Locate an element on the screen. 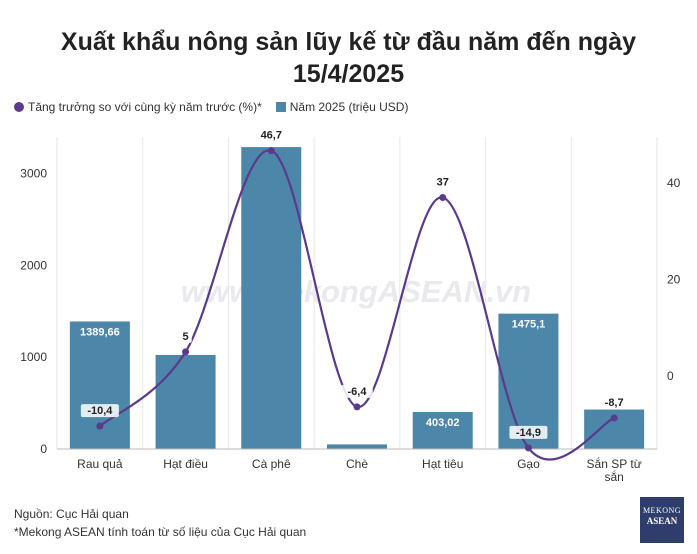 The height and width of the screenshot is (554, 697). growth-value-label: 37 is located at coordinates (443, 182).